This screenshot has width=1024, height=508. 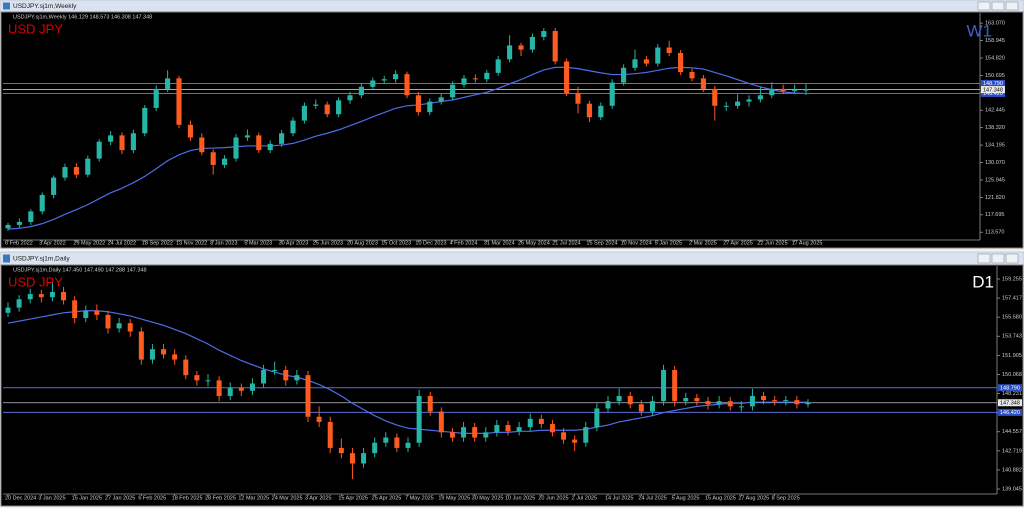 What do you see at coordinates (1012, 375) in the screenshot?
I see `y-tick-label: 150.068` at bounding box center [1012, 375].